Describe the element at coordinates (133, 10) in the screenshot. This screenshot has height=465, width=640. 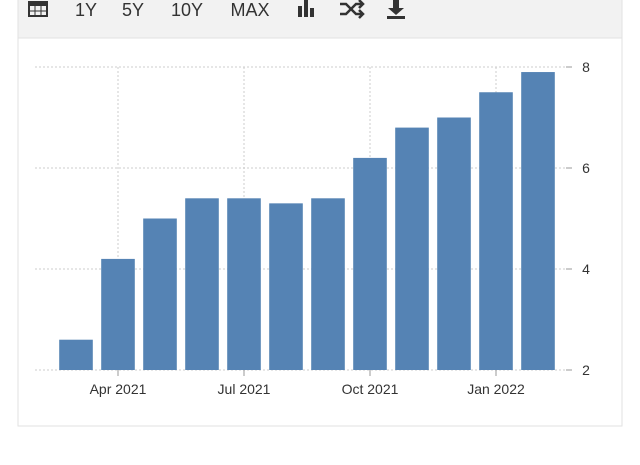
I see `range-button: 5Y` at that location.